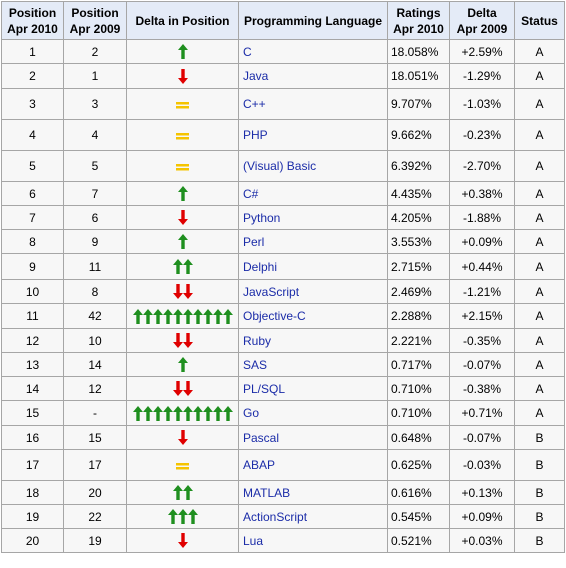  I want to click on delta-cell: +0.44%, so click(482, 266).